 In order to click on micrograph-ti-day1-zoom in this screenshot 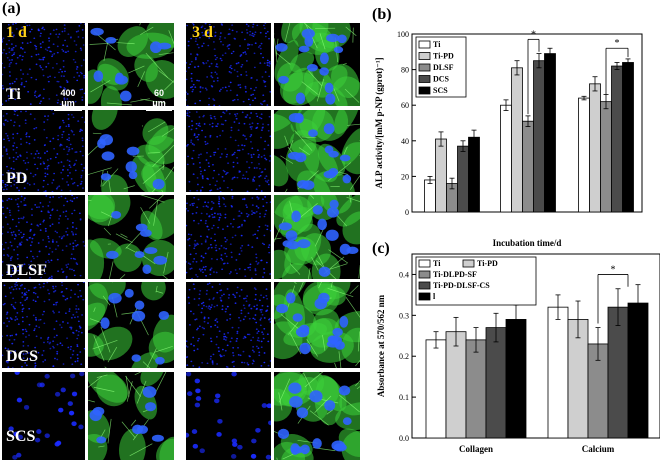, I will do `click(131, 64)`.